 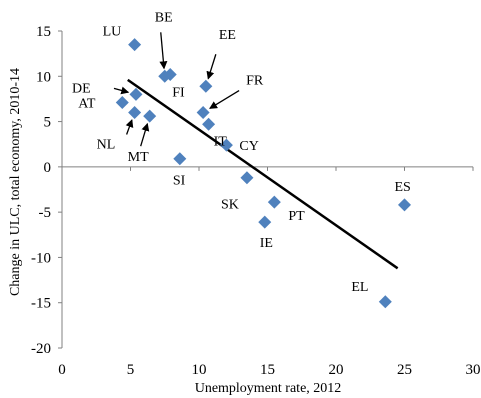 What do you see at coordinates (404, 370) in the screenshot?
I see `x-tick-label: 25` at bounding box center [404, 370].